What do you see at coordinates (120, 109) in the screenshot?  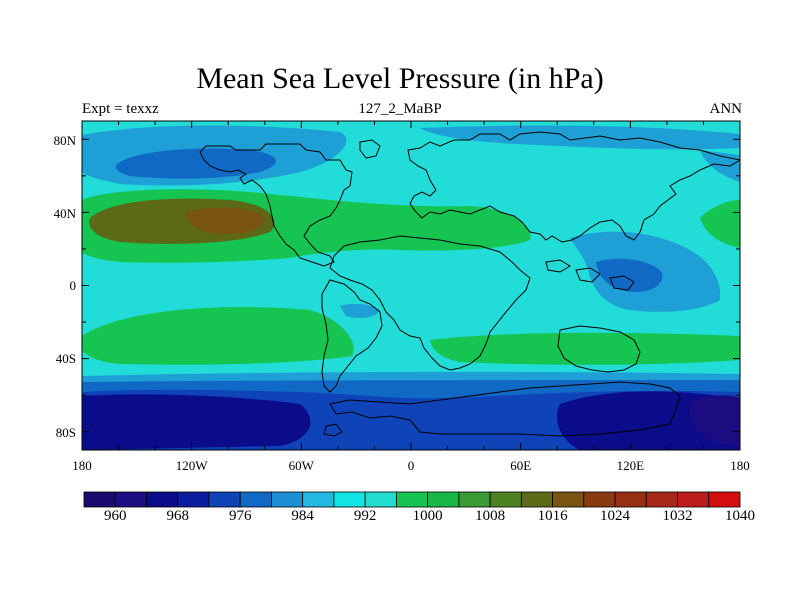 I see `experiment-label: Expt = texxz` at bounding box center [120, 109].